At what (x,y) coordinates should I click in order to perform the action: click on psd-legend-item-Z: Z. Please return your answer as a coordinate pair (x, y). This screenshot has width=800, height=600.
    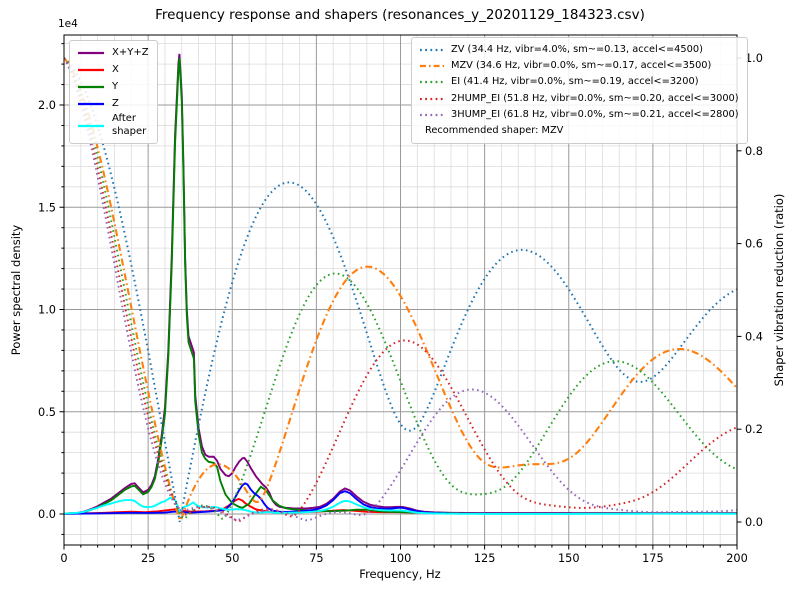
    Looking at the image, I should click on (113, 104).